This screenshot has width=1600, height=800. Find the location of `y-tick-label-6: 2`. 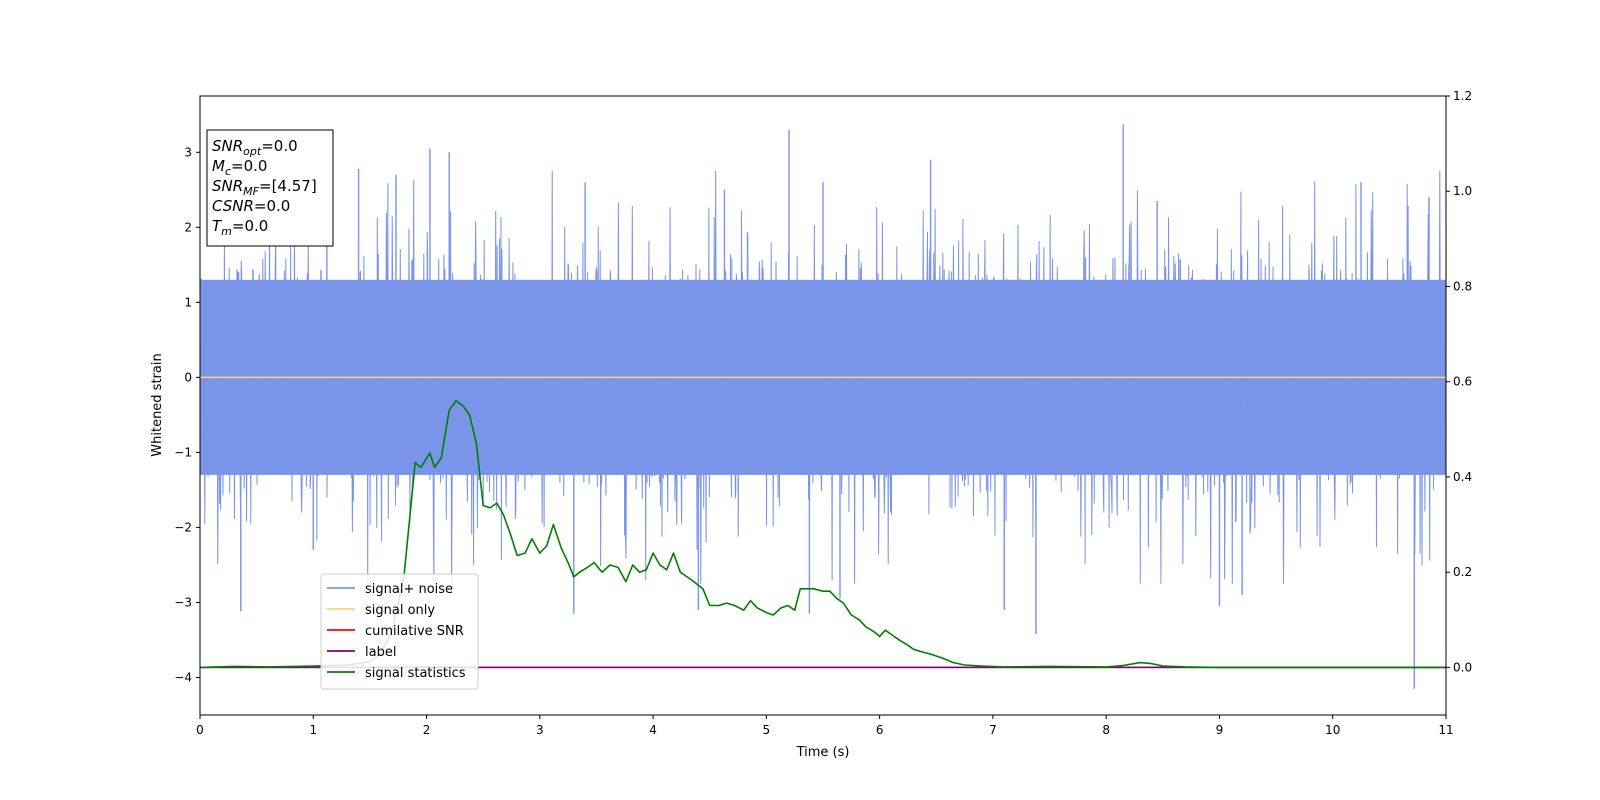

y-tick-label-6: 2 is located at coordinates (188, 227).